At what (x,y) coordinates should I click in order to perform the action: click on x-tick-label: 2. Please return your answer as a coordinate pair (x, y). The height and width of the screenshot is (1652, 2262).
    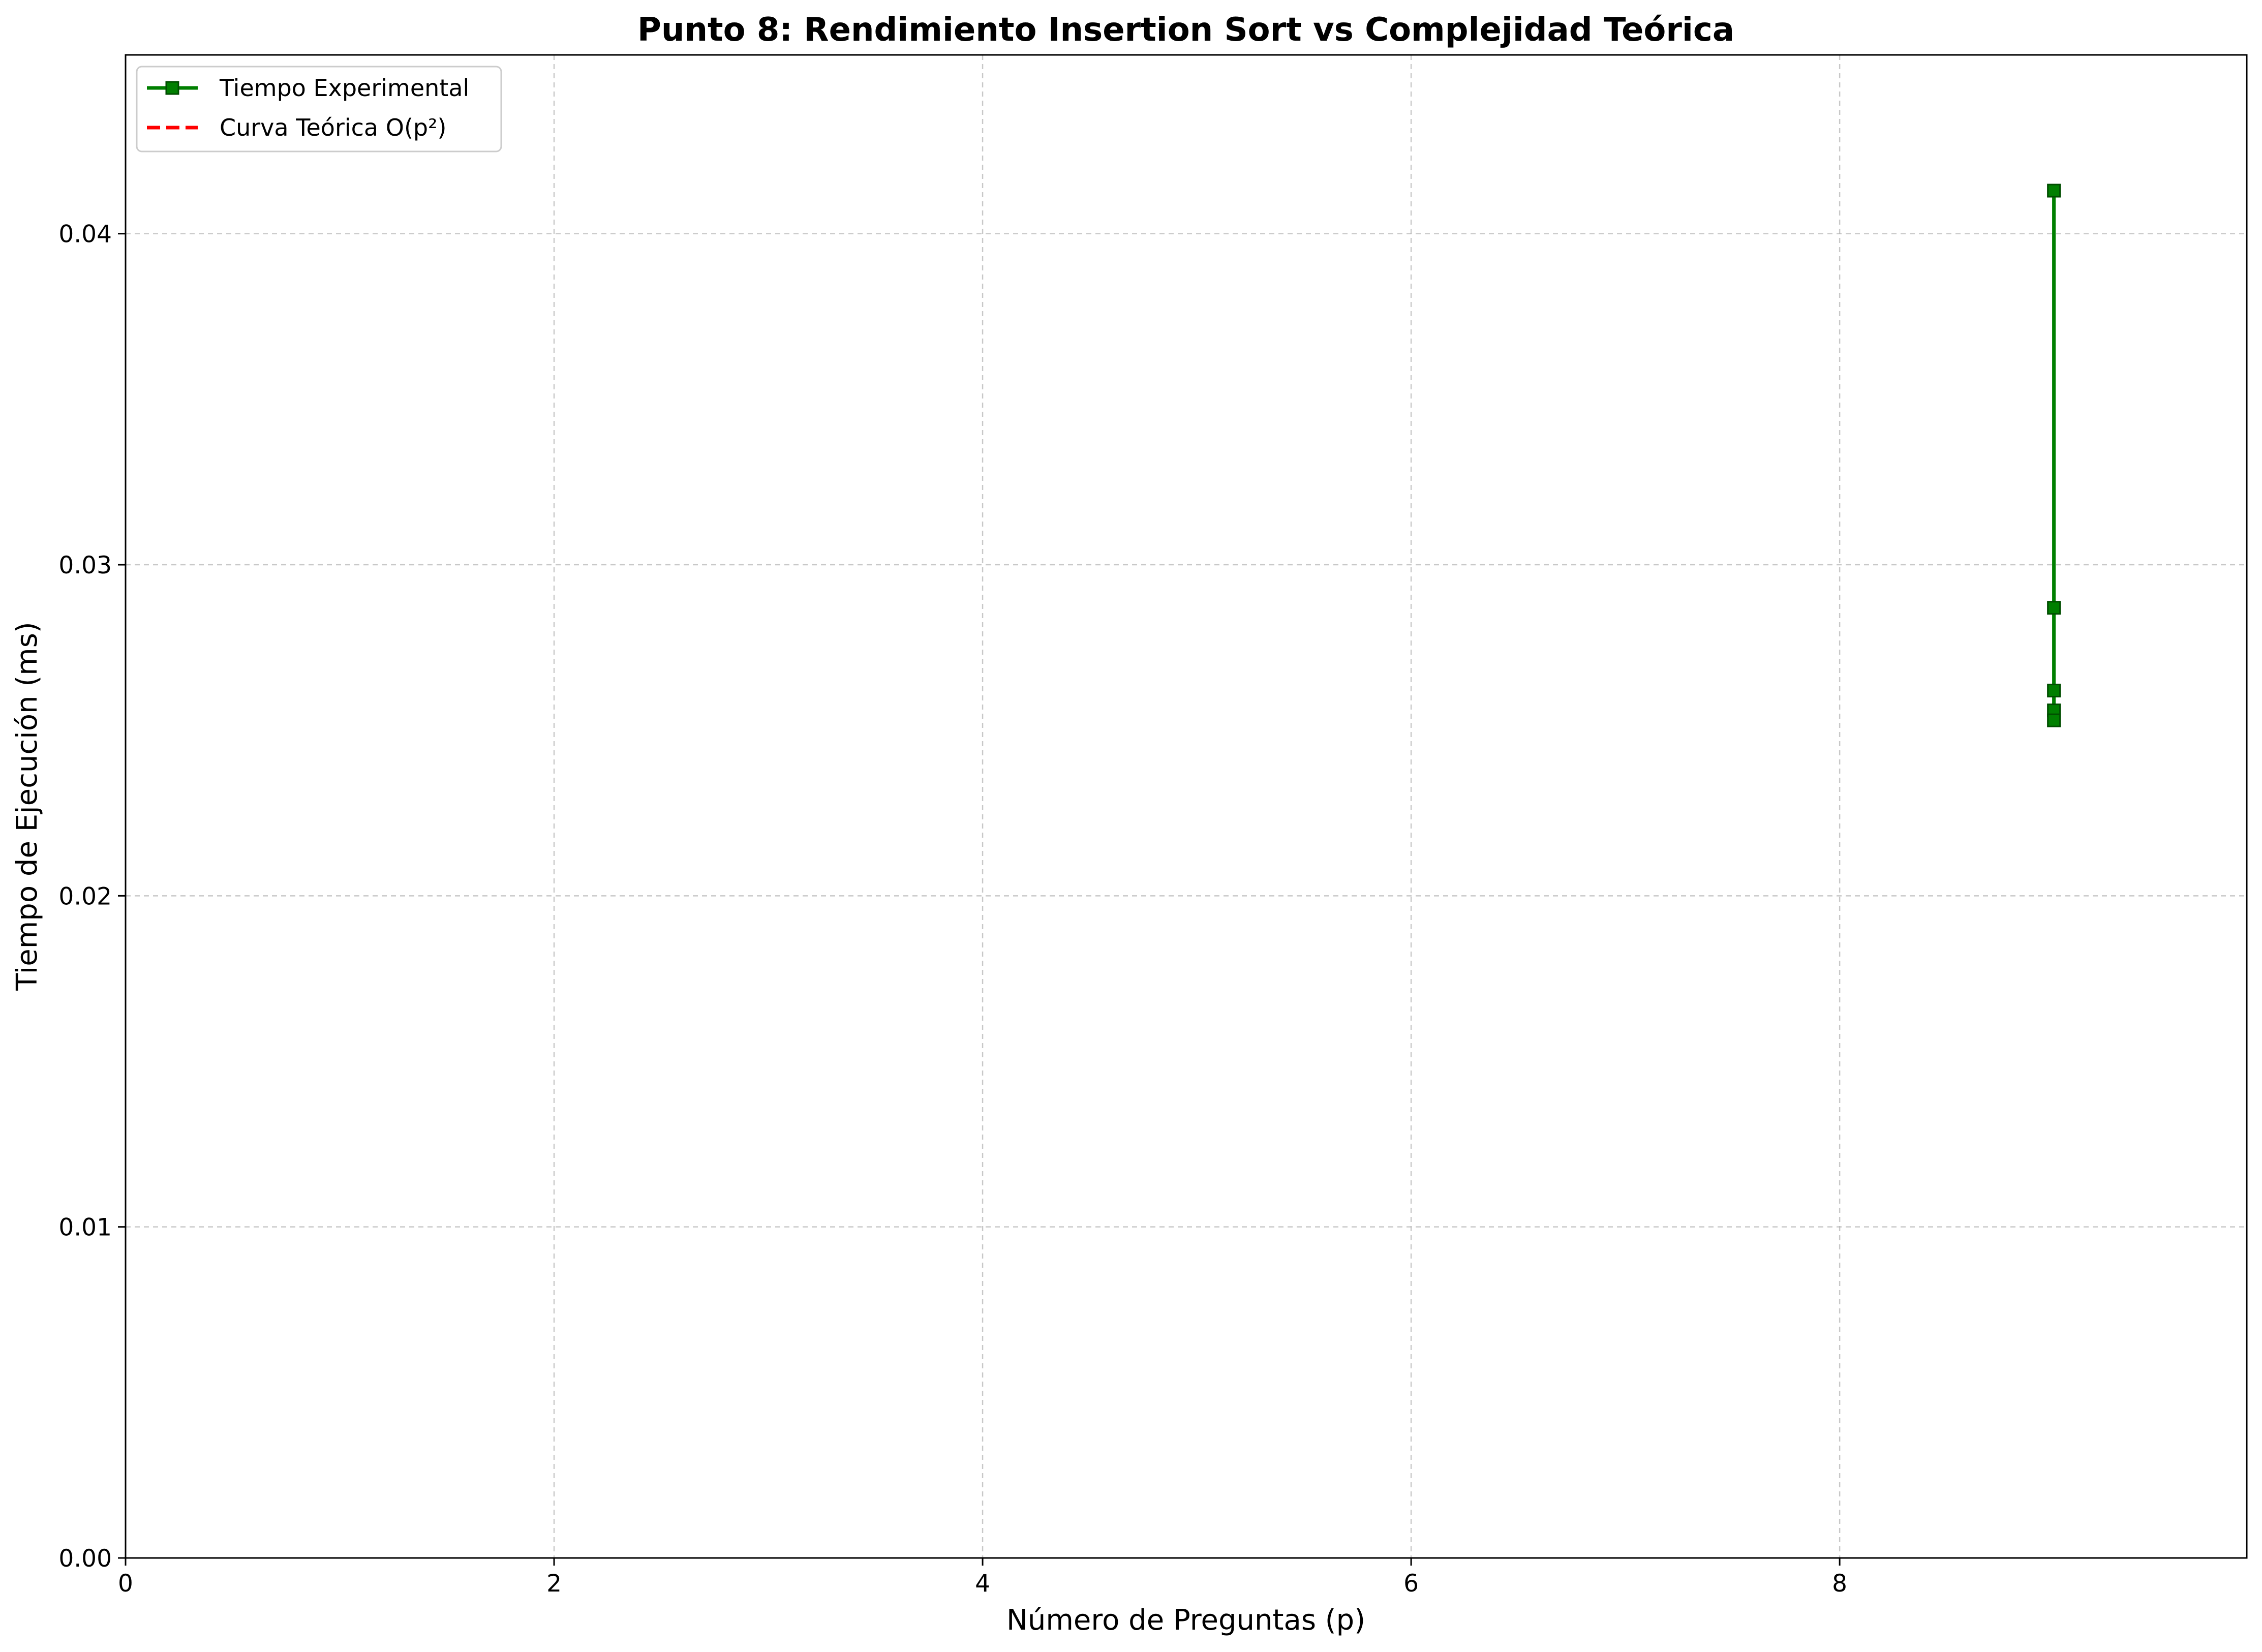
    Looking at the image, I should click on (554, 1584).